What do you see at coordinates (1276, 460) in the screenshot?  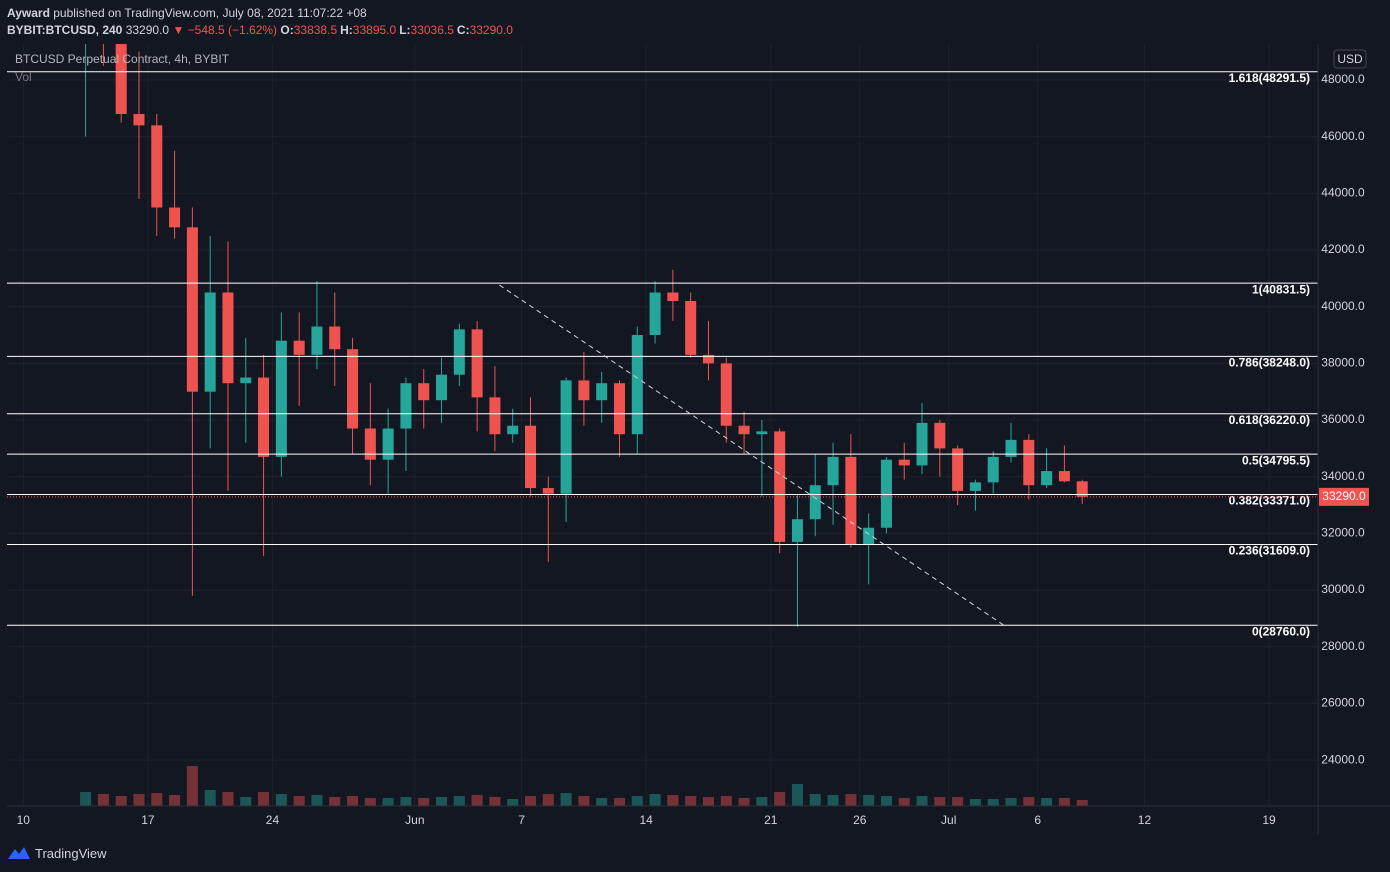 I see `fib-label: 0.5(34795.5)` at bounding box center [1276, 460].